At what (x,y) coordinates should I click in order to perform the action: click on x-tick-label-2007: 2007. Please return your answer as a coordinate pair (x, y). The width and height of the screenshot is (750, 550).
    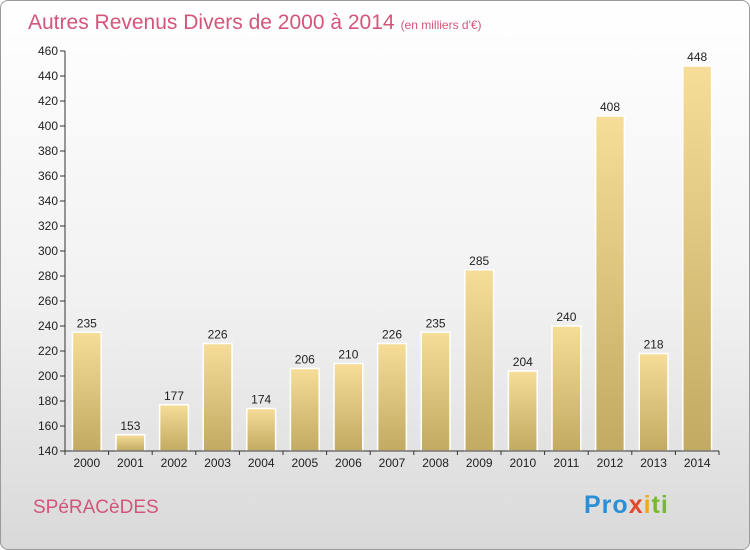
    Looking at the image, I should click on (392, 463).